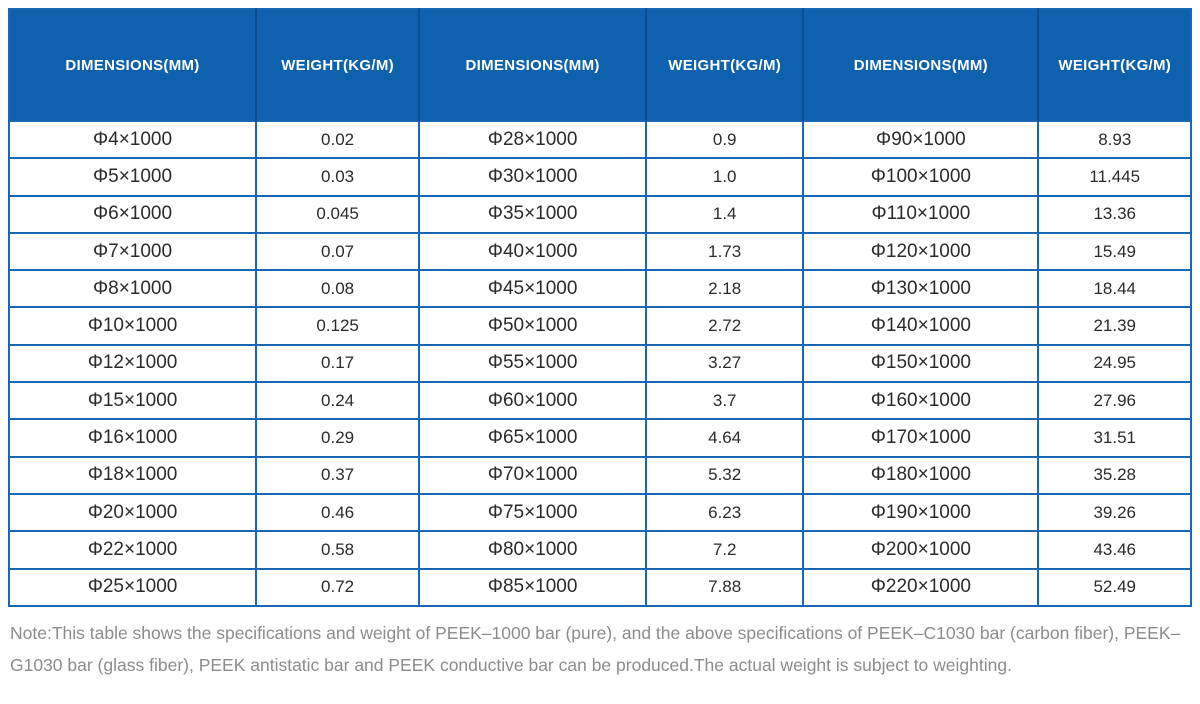  What do you see at coordinates (725, 289) in the screenshot?
I see `weight-cell: 2.18` at bounding box center [725, 289].